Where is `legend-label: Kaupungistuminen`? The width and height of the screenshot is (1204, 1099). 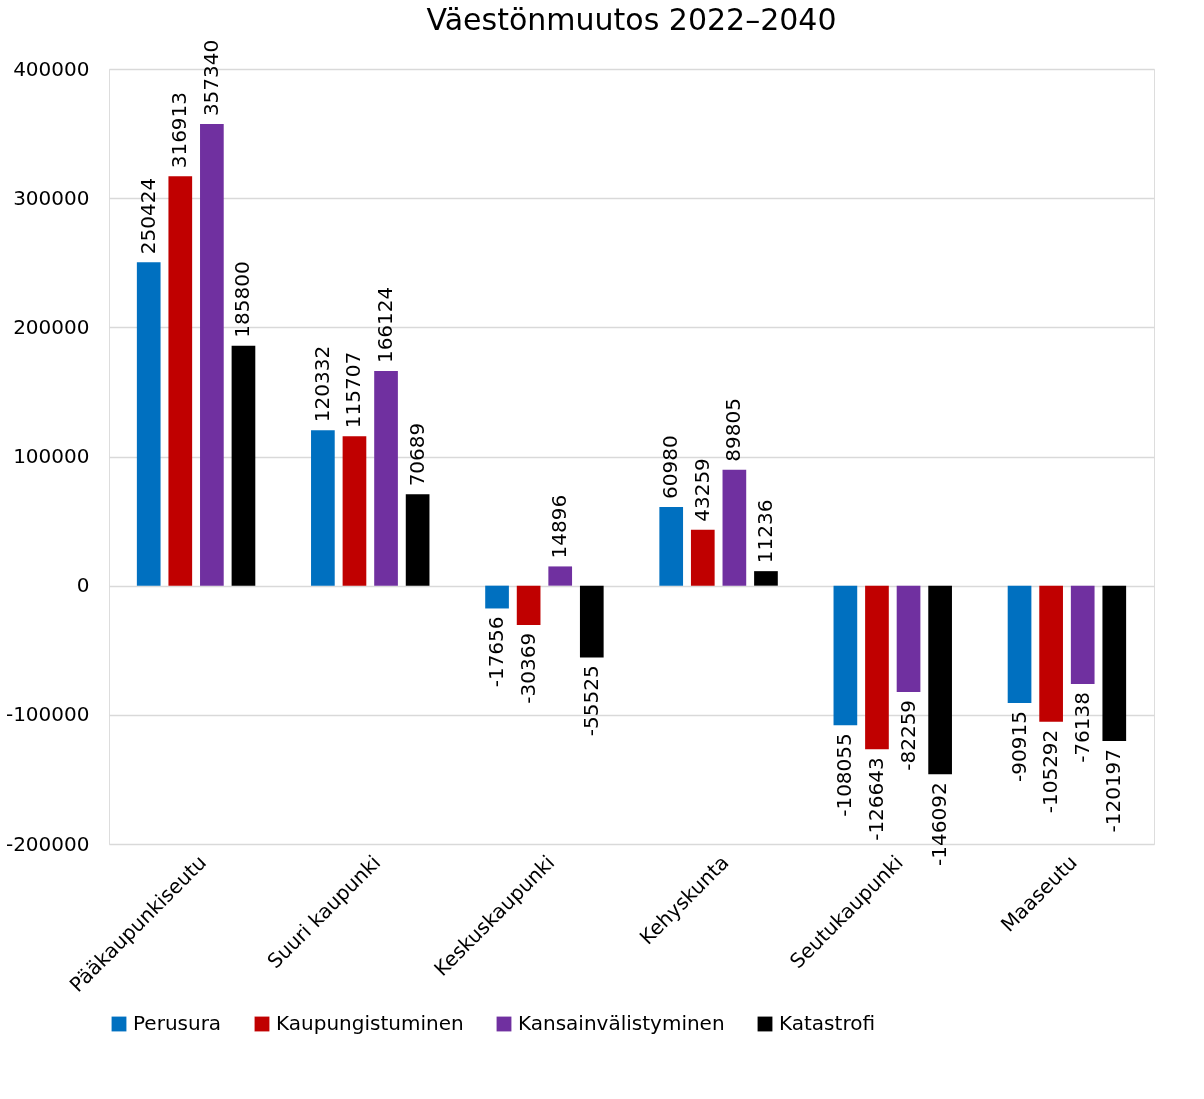
legend-label: Kaupungistuminen is located at coordinates (370, 1023).